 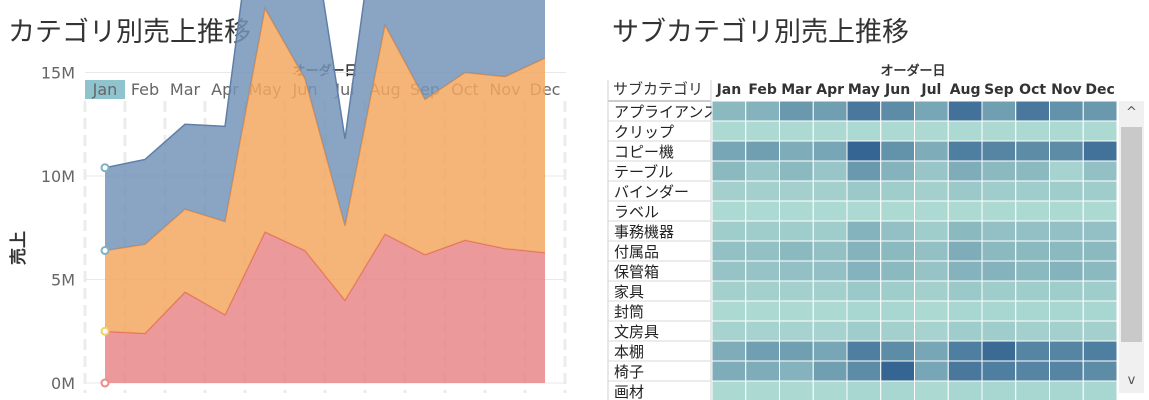 What do you see at coordinates (644, 232) in the screenshot?
I see `row-label: 事務機器` at bounding box center [644, 232].